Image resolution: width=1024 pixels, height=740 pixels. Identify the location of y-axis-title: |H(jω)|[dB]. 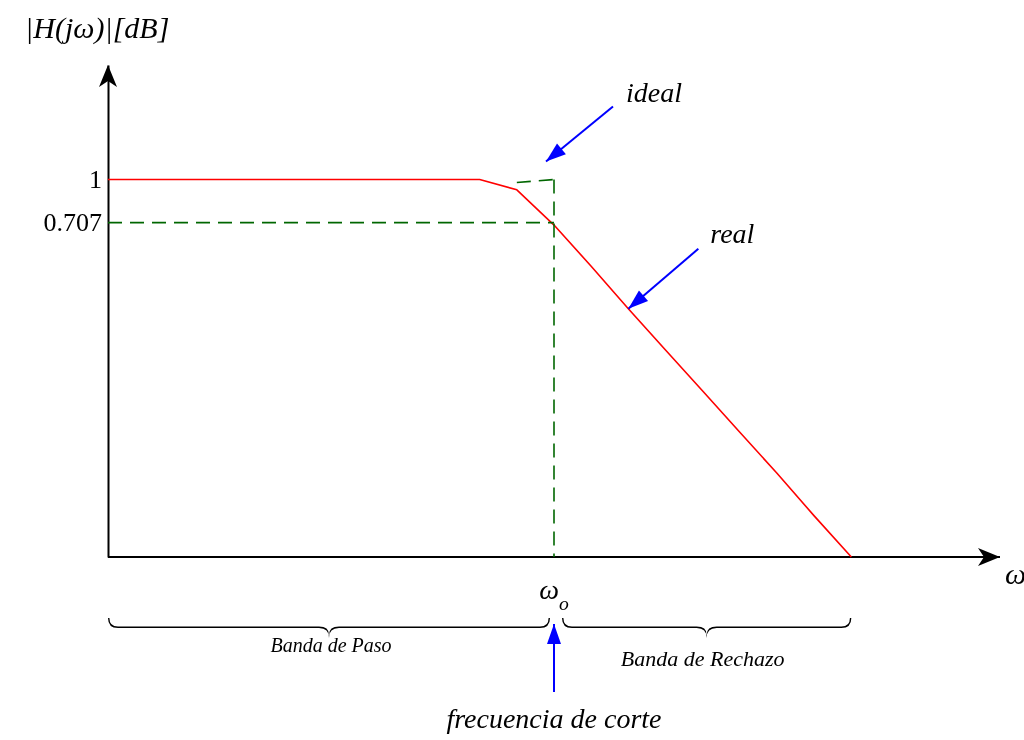
(97, 28).